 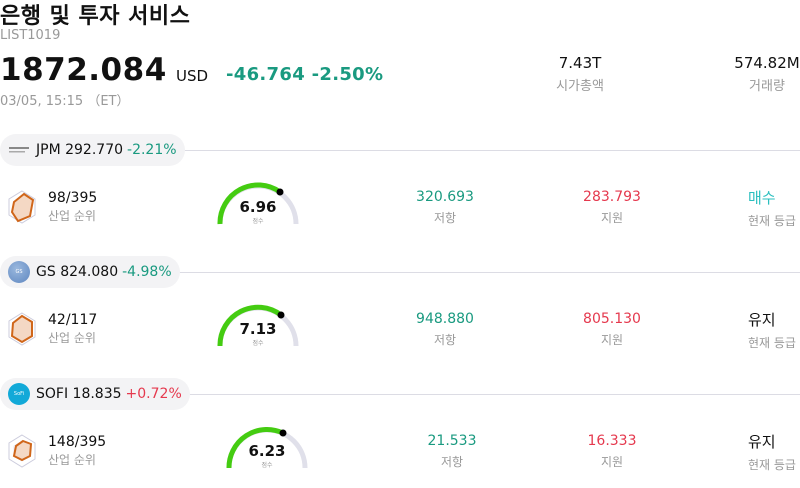 What do you see at coordinates (152, 150) in the screenshot?
I see `stock-change-percent: -2.21%` at bounding box center [152, 150].